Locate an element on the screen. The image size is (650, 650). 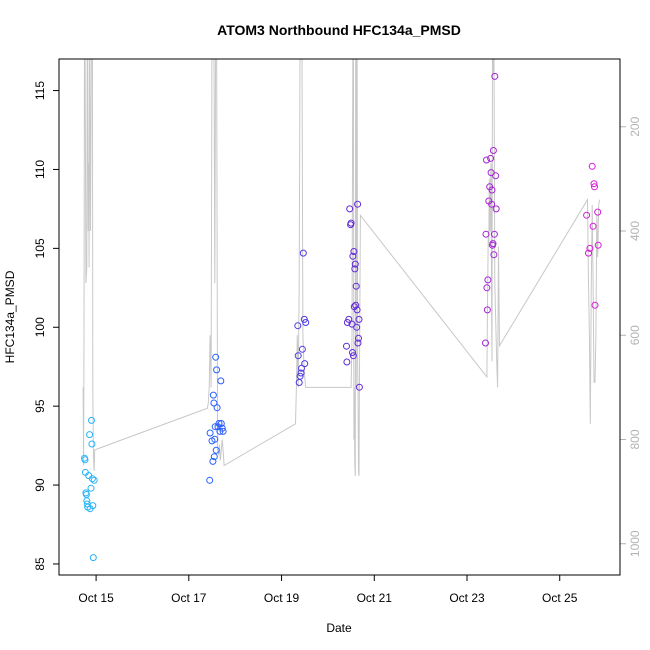
right-tick-label: 400 is located at coordinates (635, 231).